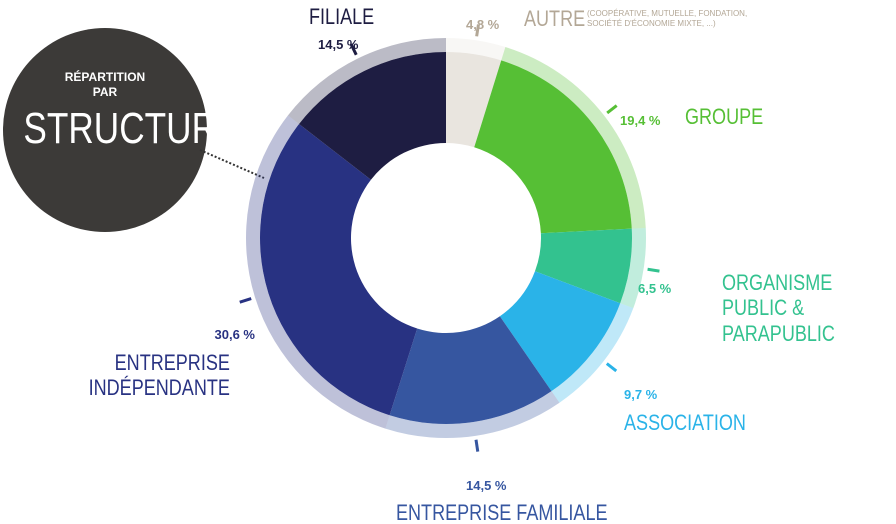 The width and height of the screenshot is (896, 524). I want to click on category-label: ENTREPRISE FAMILIALE, so click(502, 512).